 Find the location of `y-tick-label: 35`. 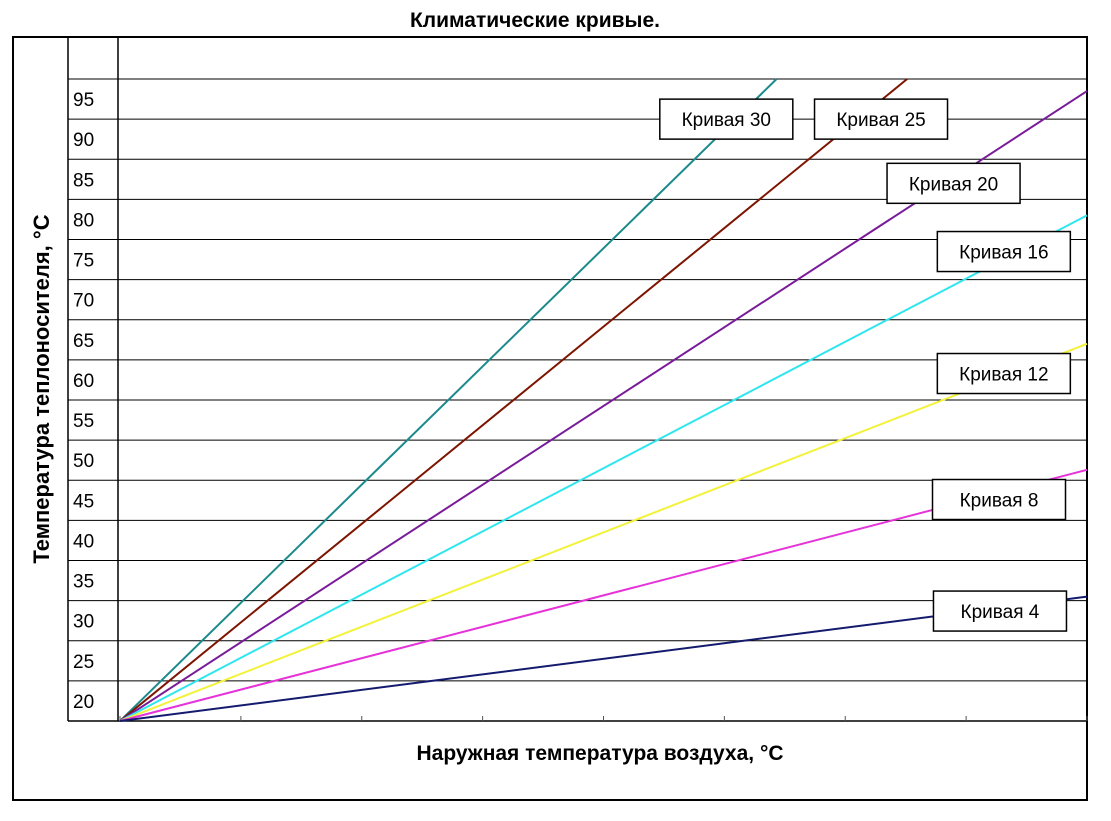

y-tick-label: 35 is located at coordinates (83, 582).